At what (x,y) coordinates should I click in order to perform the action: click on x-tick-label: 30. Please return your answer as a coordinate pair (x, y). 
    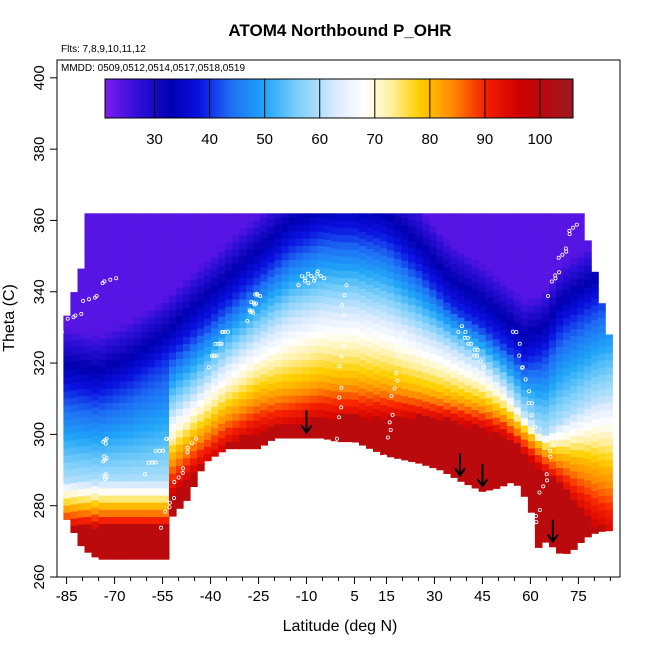
    Looking at the image, I should click on (434, 596).